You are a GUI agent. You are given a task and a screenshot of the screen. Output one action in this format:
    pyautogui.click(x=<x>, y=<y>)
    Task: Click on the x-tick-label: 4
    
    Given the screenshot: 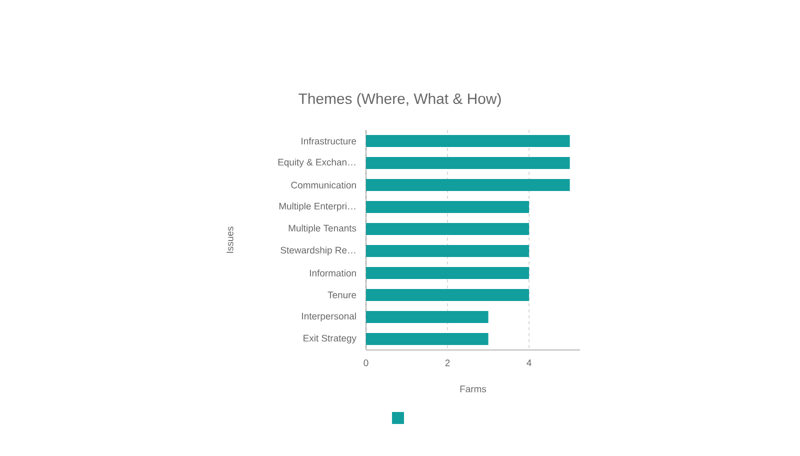 What is the action you would take?
    pyautogui.click(x=529, y=363)
    